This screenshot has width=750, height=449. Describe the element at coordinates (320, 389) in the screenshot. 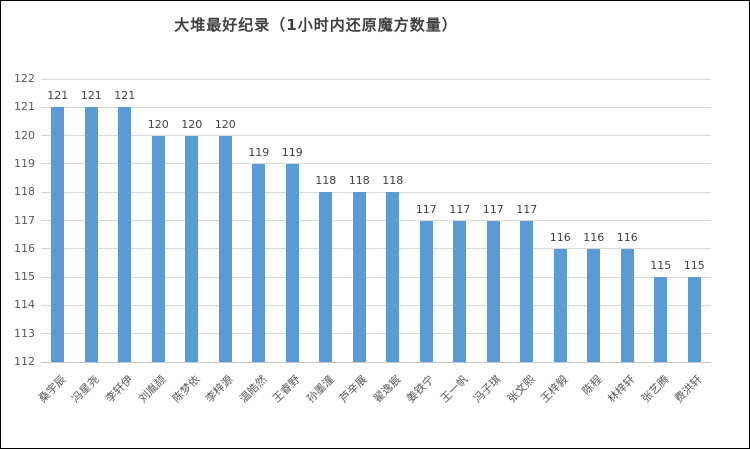

I see `x-axis-category-label: 孙墨潼` at that location.